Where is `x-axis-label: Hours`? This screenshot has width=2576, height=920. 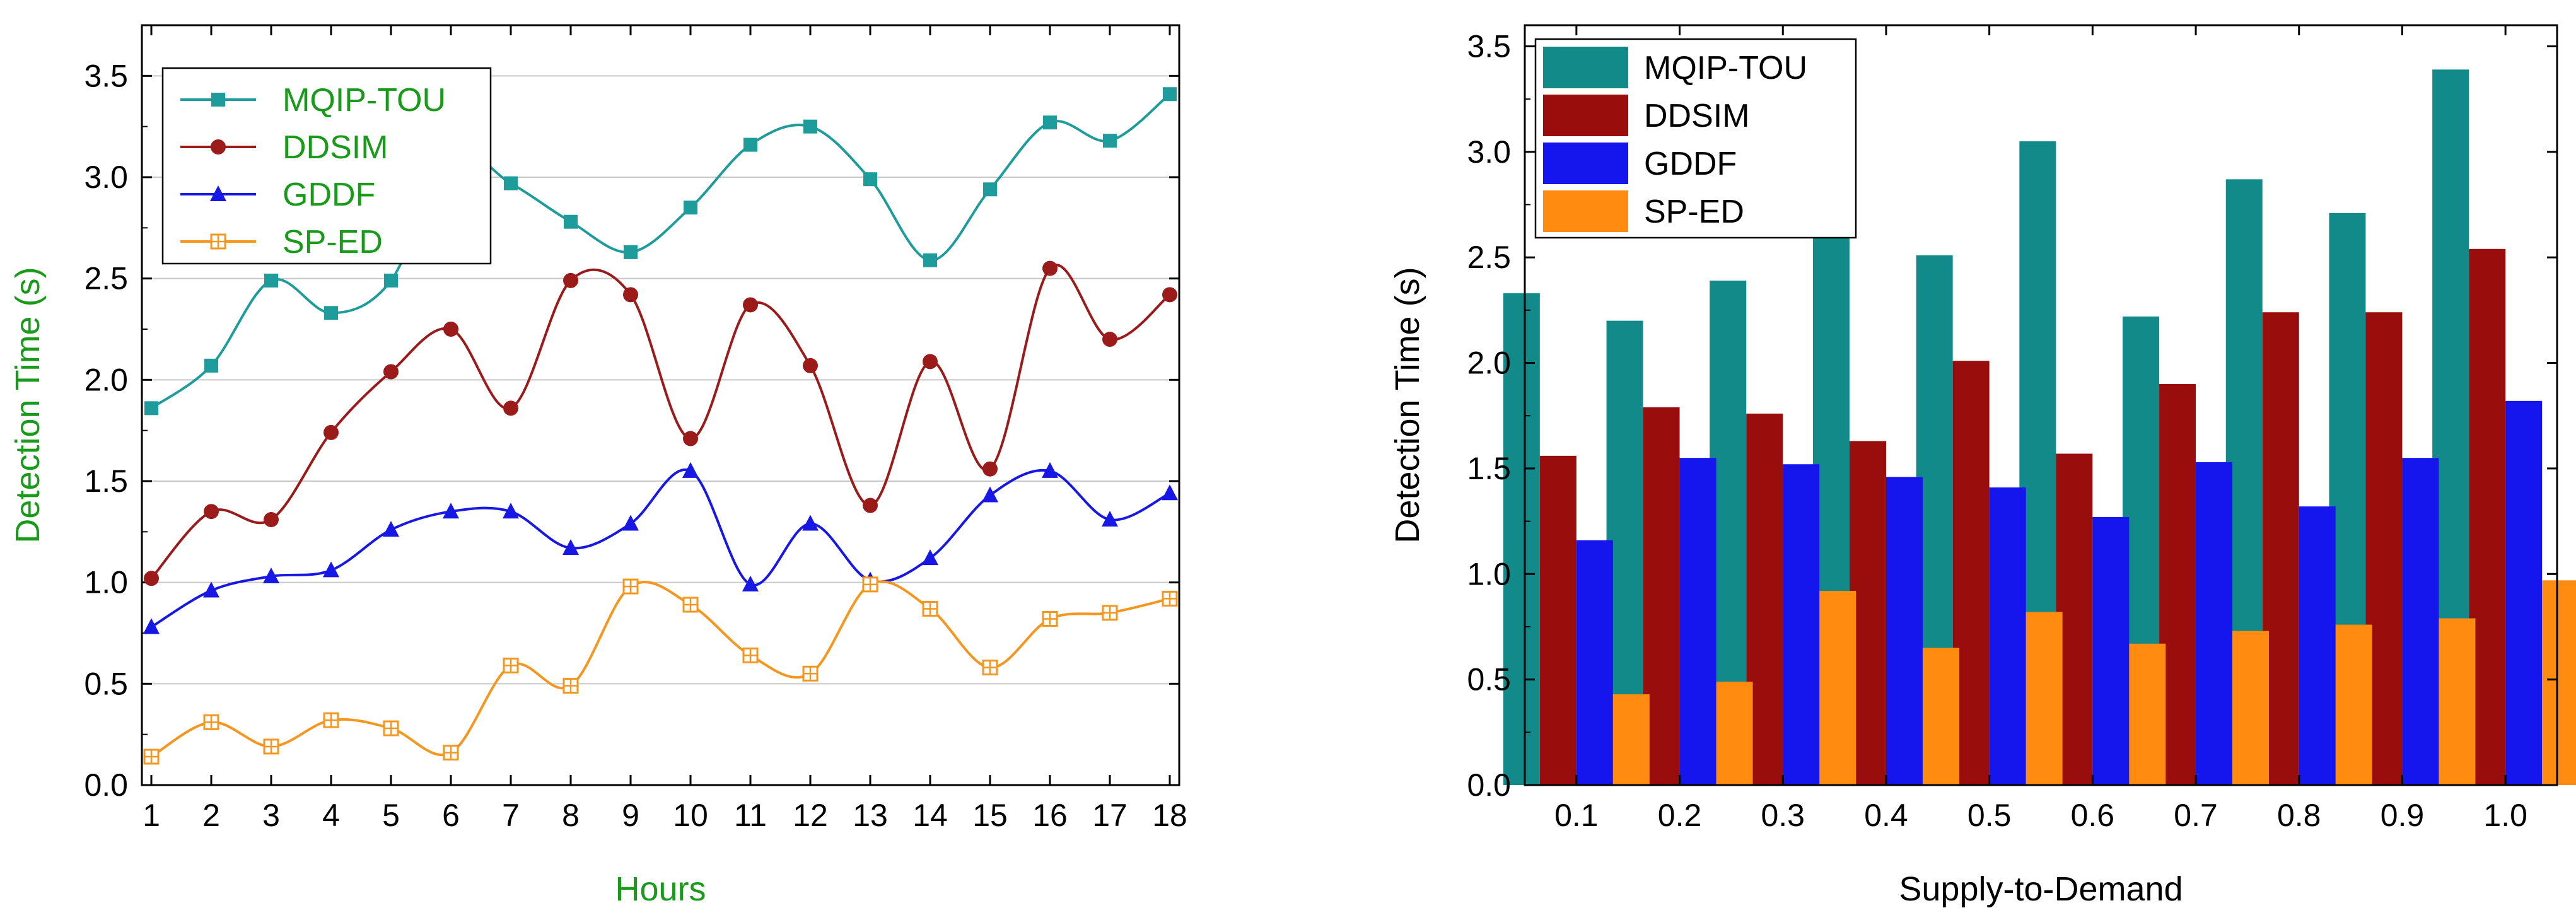 x-axis-label: Hours is located at coordinates (661, 889).